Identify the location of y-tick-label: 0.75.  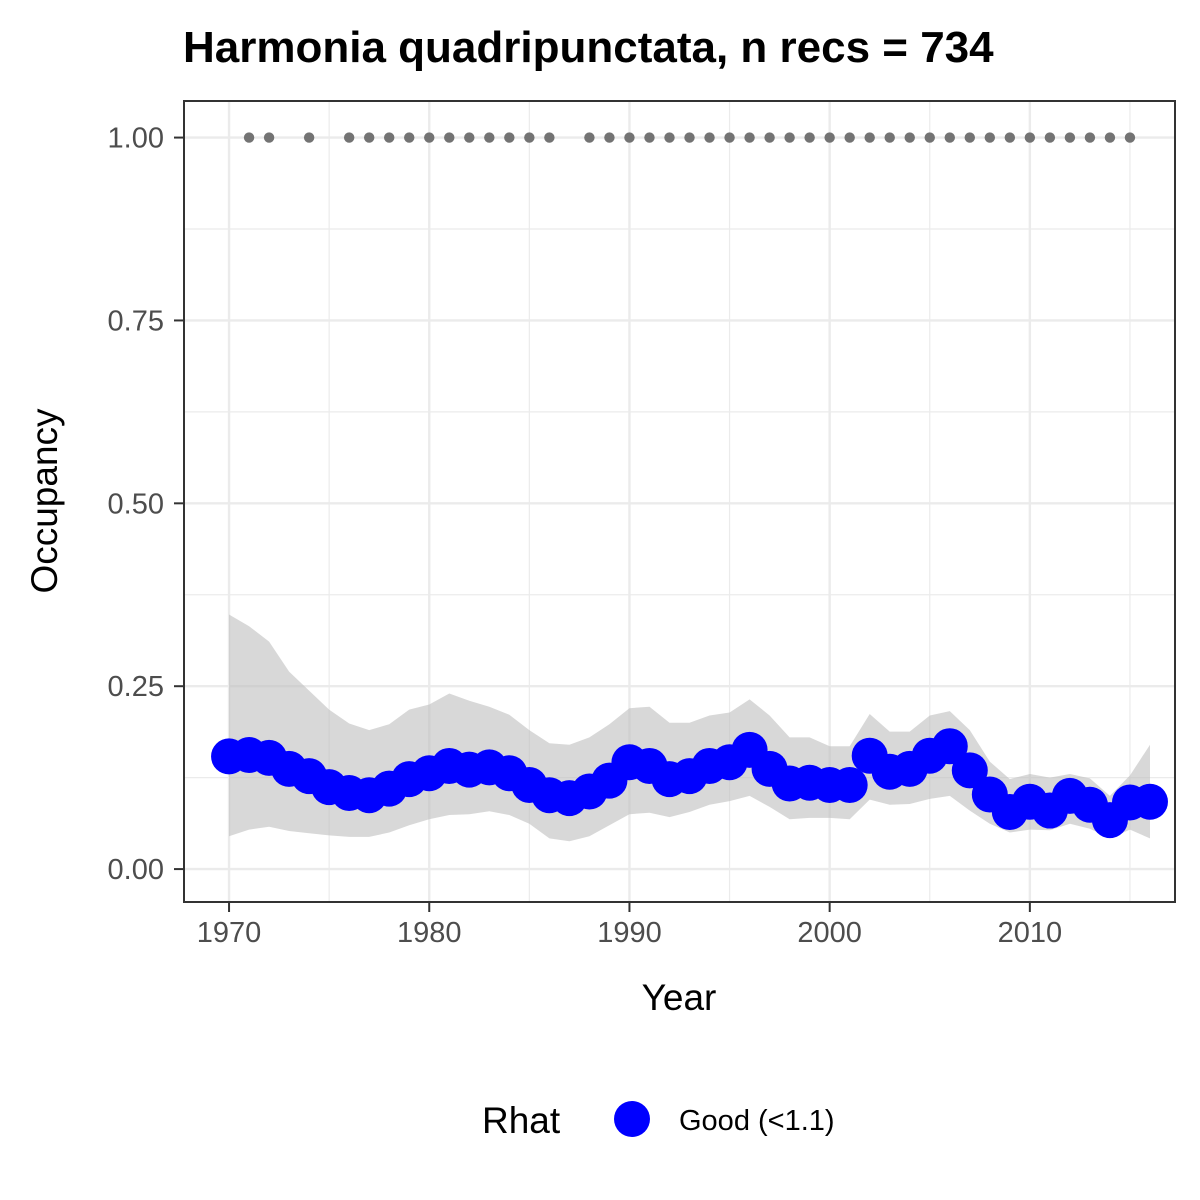
(136, 321).